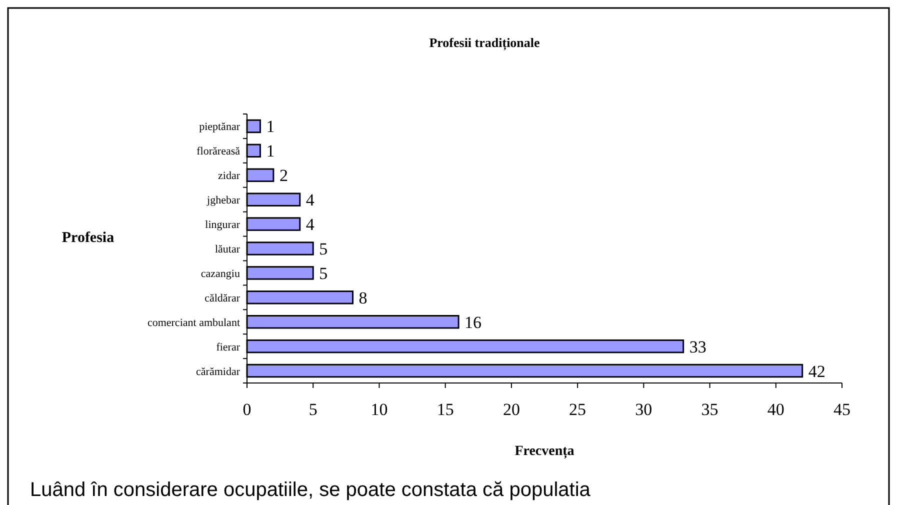 The width and height of the screenshot is (899, 505). I want to click on x-tick-label: 15, so click(445, 409).